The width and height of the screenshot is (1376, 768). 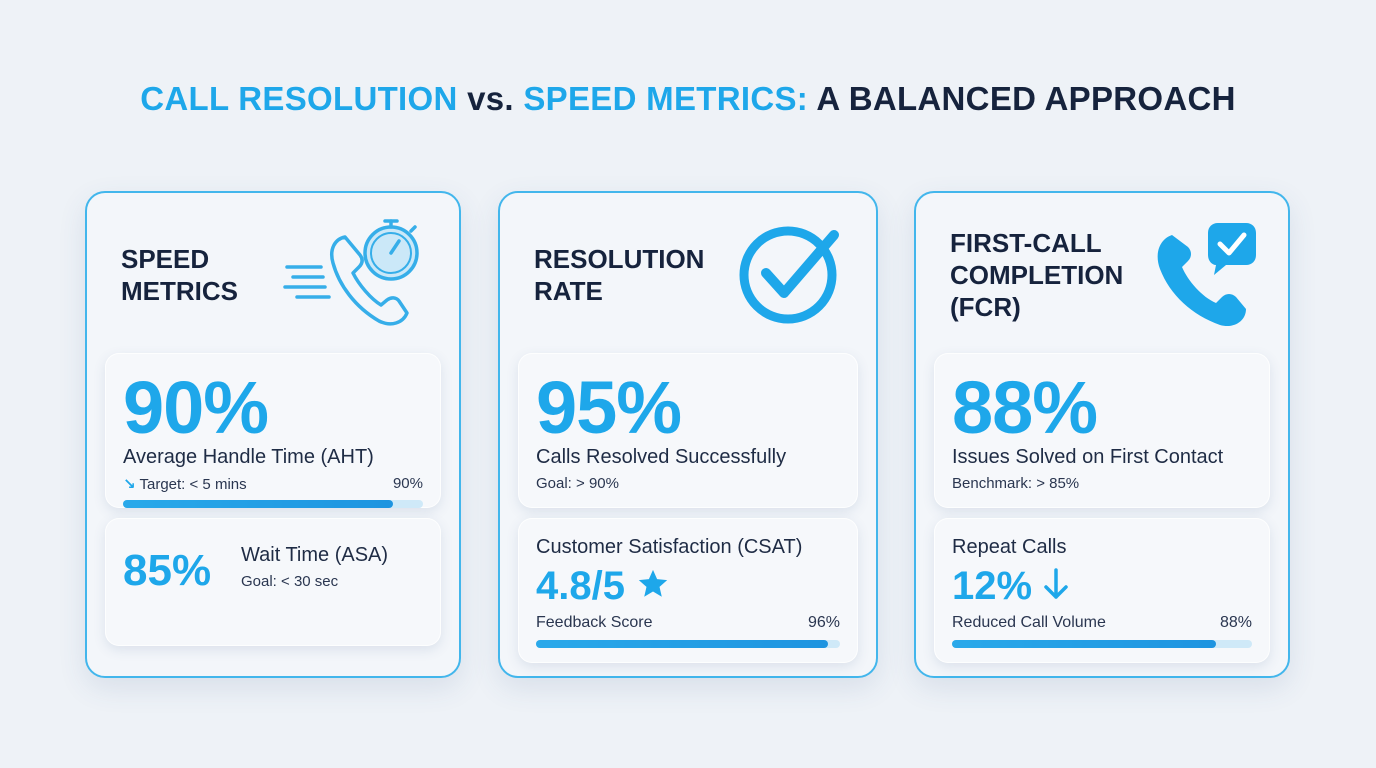 I want to click on repeat-calls-progress-label: 88%, so click(x=1235, y=622).